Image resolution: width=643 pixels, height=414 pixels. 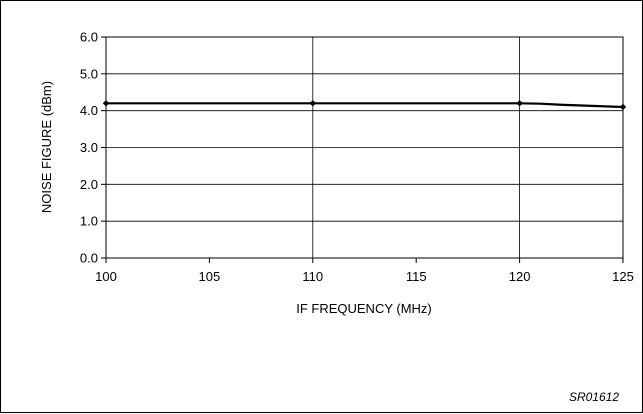 I want to click on figure-code: SR01612, so click(x=594, y=397).